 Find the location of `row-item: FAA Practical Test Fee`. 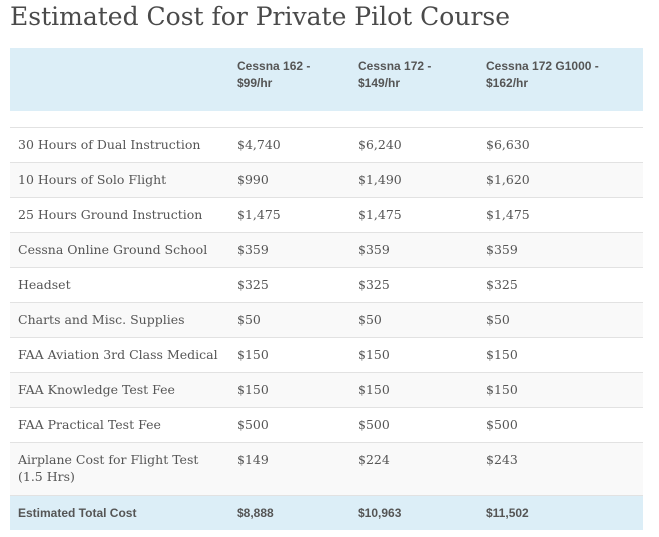

row-item: FAA Practical Test Fee is located at coordinates (119, 425).